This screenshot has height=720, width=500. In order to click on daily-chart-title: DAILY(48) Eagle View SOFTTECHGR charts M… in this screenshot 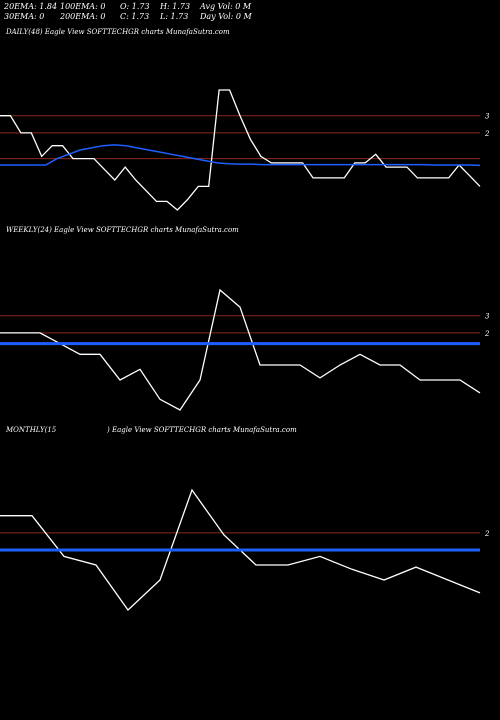, I will do `click(118, 32)`.